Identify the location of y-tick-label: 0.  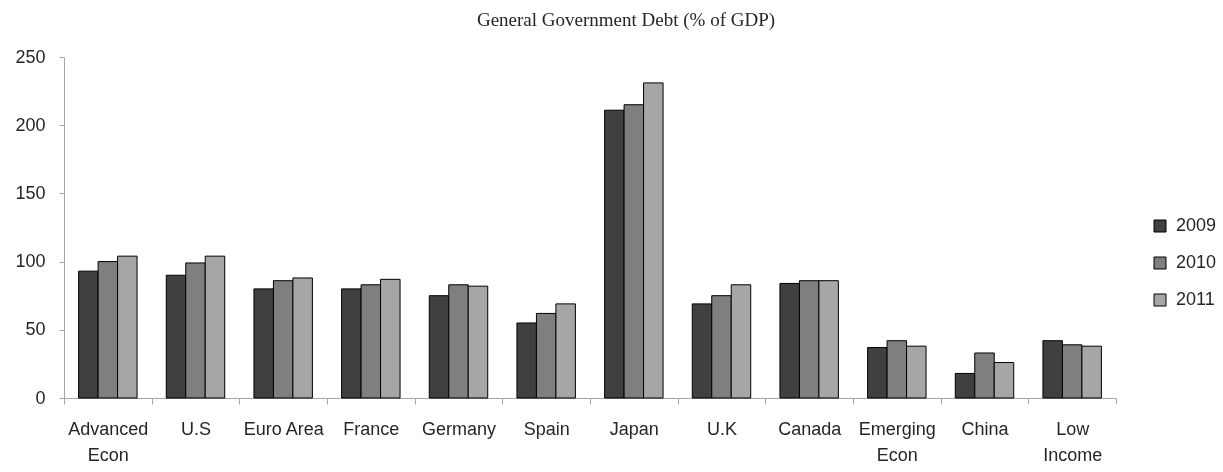
(40, 397).